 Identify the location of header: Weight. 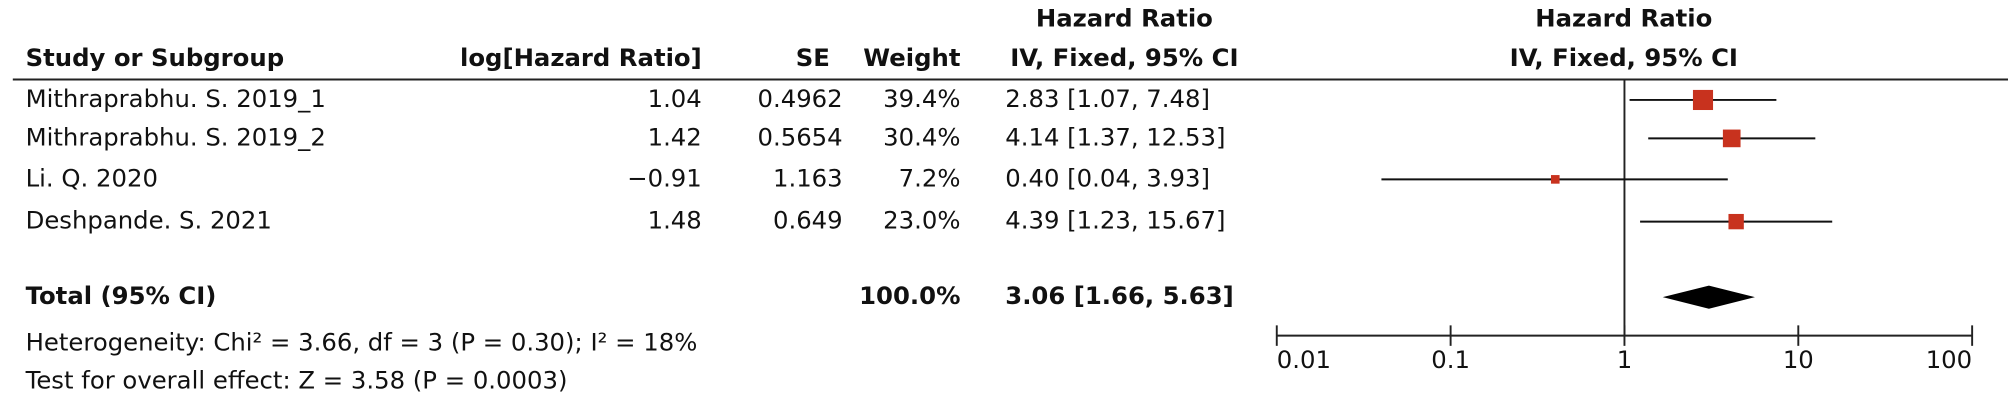
(912, 57).